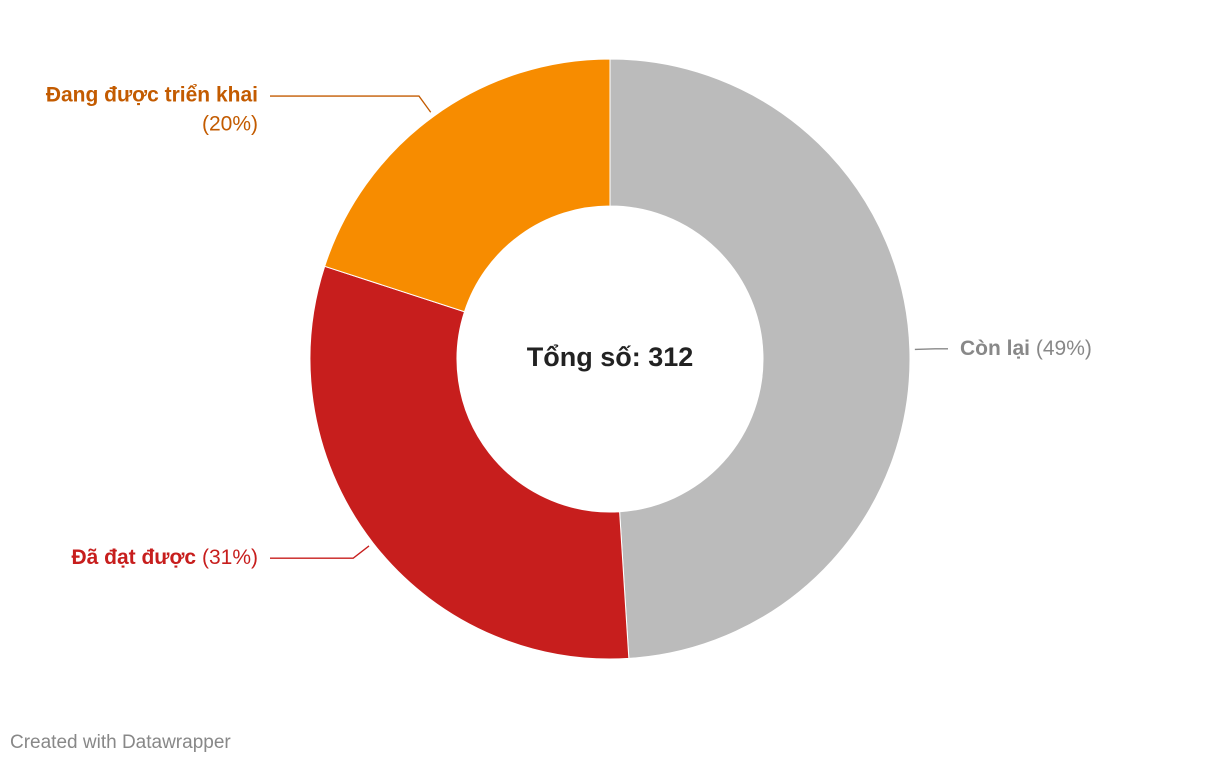 This screenshot has height=766, width=1220. Describe the element at coordinates (120, 742) in the screenshot. I see `footer: Created with Datawrapper` at that location.